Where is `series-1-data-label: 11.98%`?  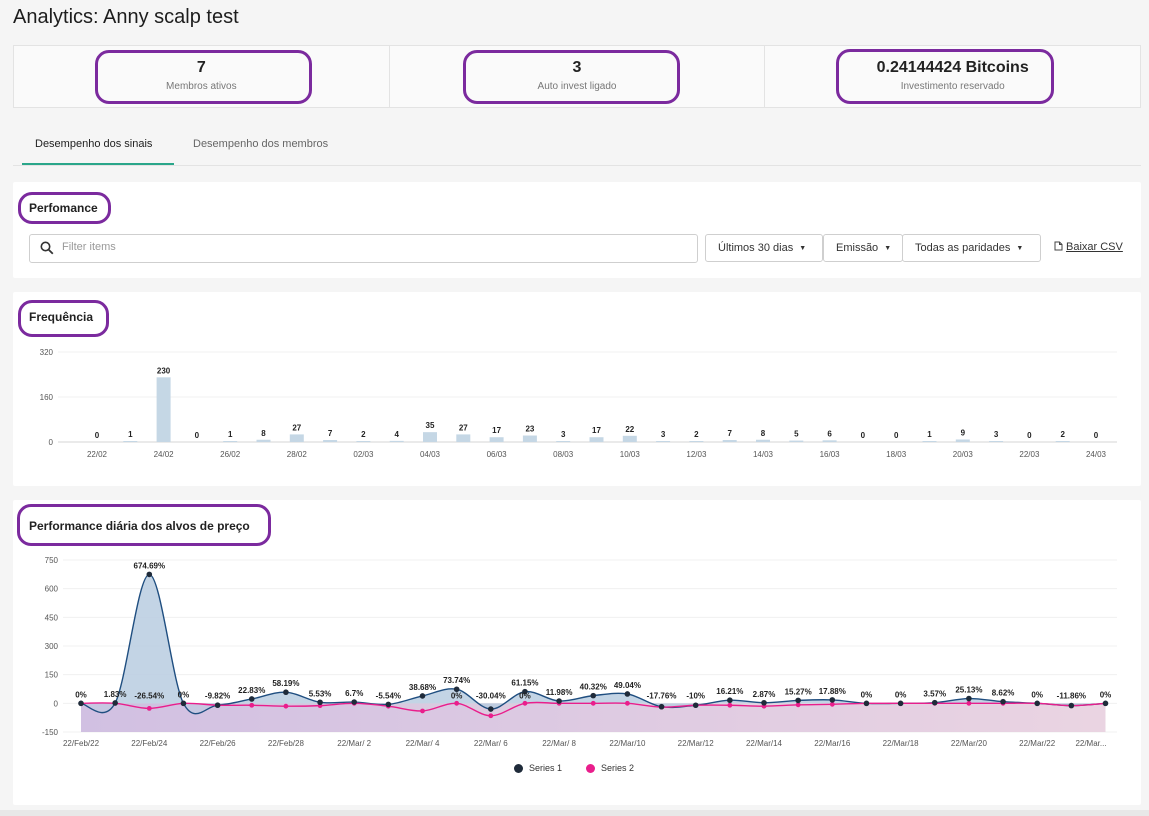 series-1-data-label: 11.98% is located at coordinates (559, 692).